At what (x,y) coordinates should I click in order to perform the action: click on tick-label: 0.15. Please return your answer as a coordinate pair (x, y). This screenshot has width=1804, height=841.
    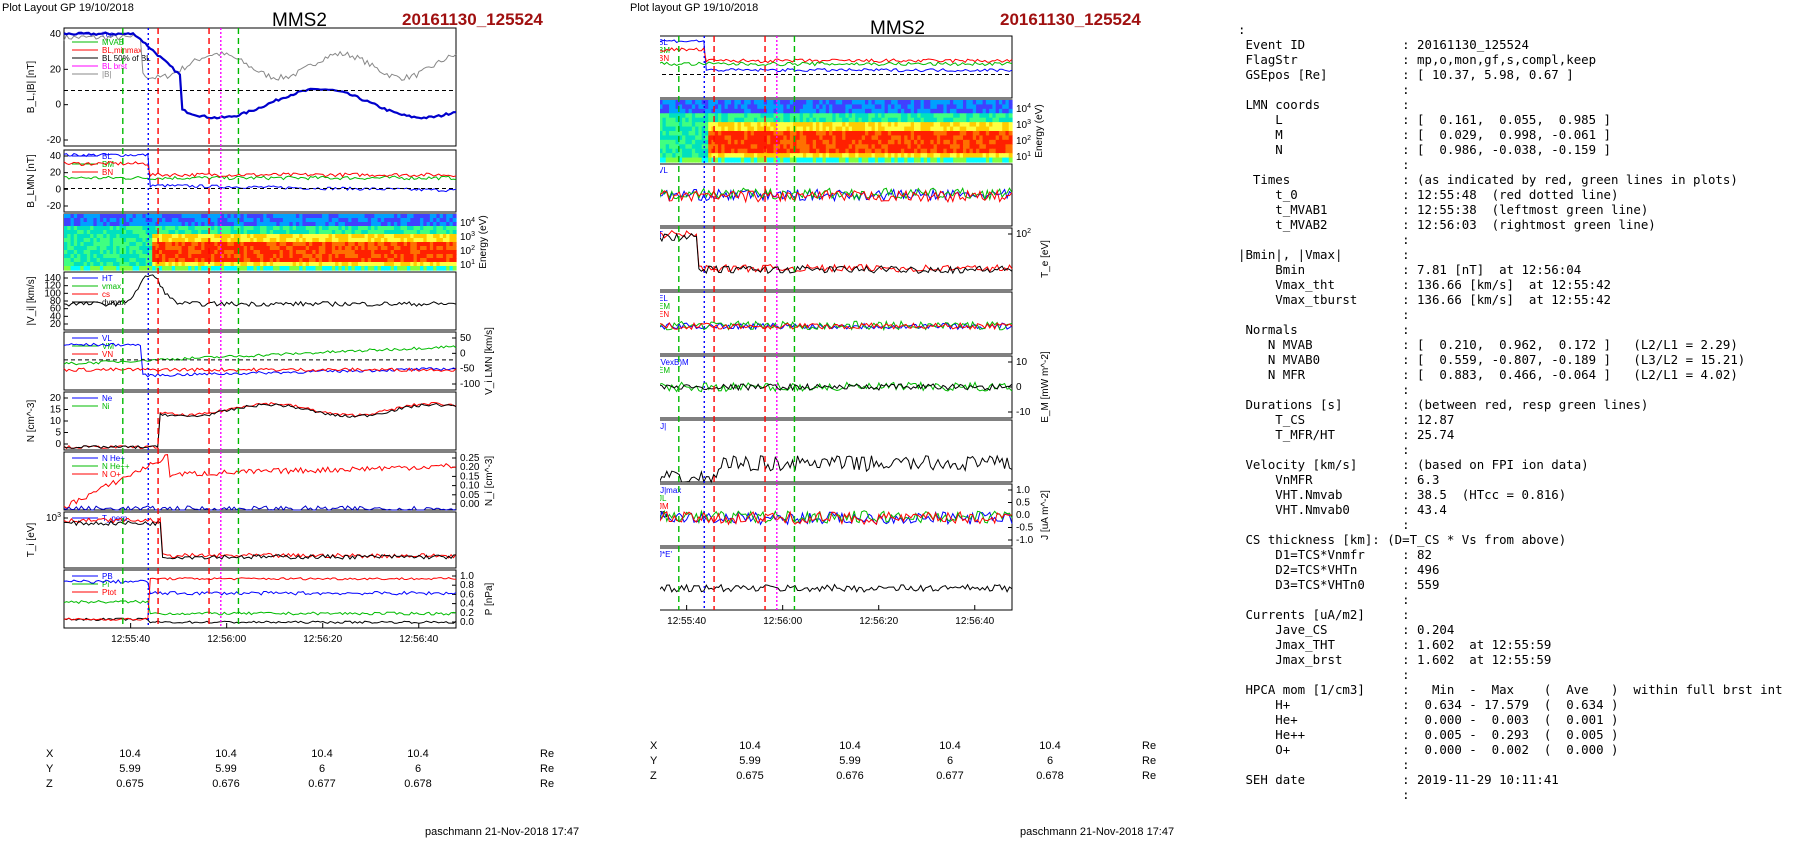
    Looking at the image, I should click on (470, 476).